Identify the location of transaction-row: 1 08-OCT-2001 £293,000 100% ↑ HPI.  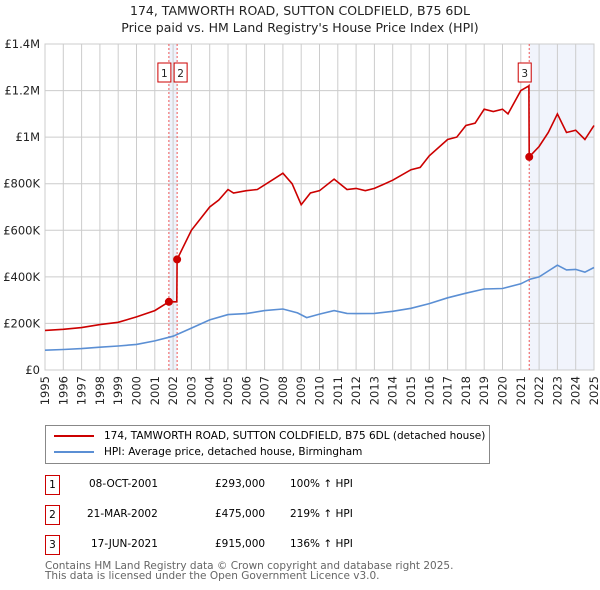
(245, 485).